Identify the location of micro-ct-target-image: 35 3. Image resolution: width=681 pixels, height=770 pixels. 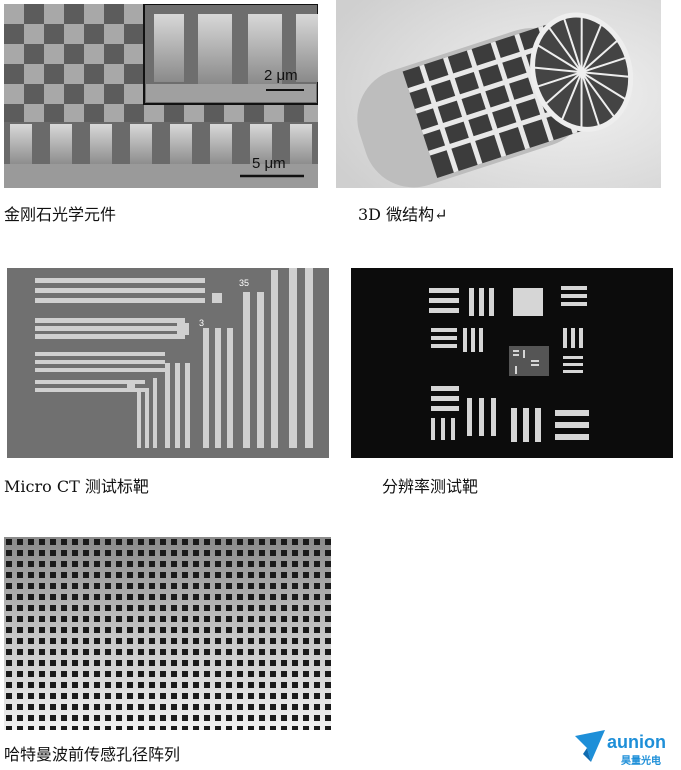
(168, 363).